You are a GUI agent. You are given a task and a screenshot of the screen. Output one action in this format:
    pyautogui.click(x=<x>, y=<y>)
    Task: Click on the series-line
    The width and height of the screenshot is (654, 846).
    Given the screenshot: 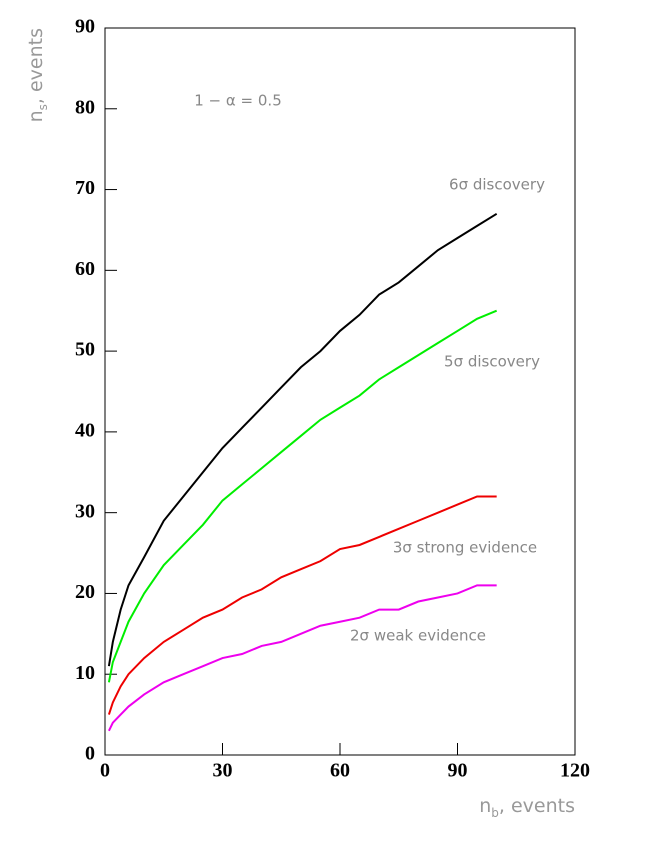 What is the action you would take?
    pyautogui.click(x=302, y=658)
    